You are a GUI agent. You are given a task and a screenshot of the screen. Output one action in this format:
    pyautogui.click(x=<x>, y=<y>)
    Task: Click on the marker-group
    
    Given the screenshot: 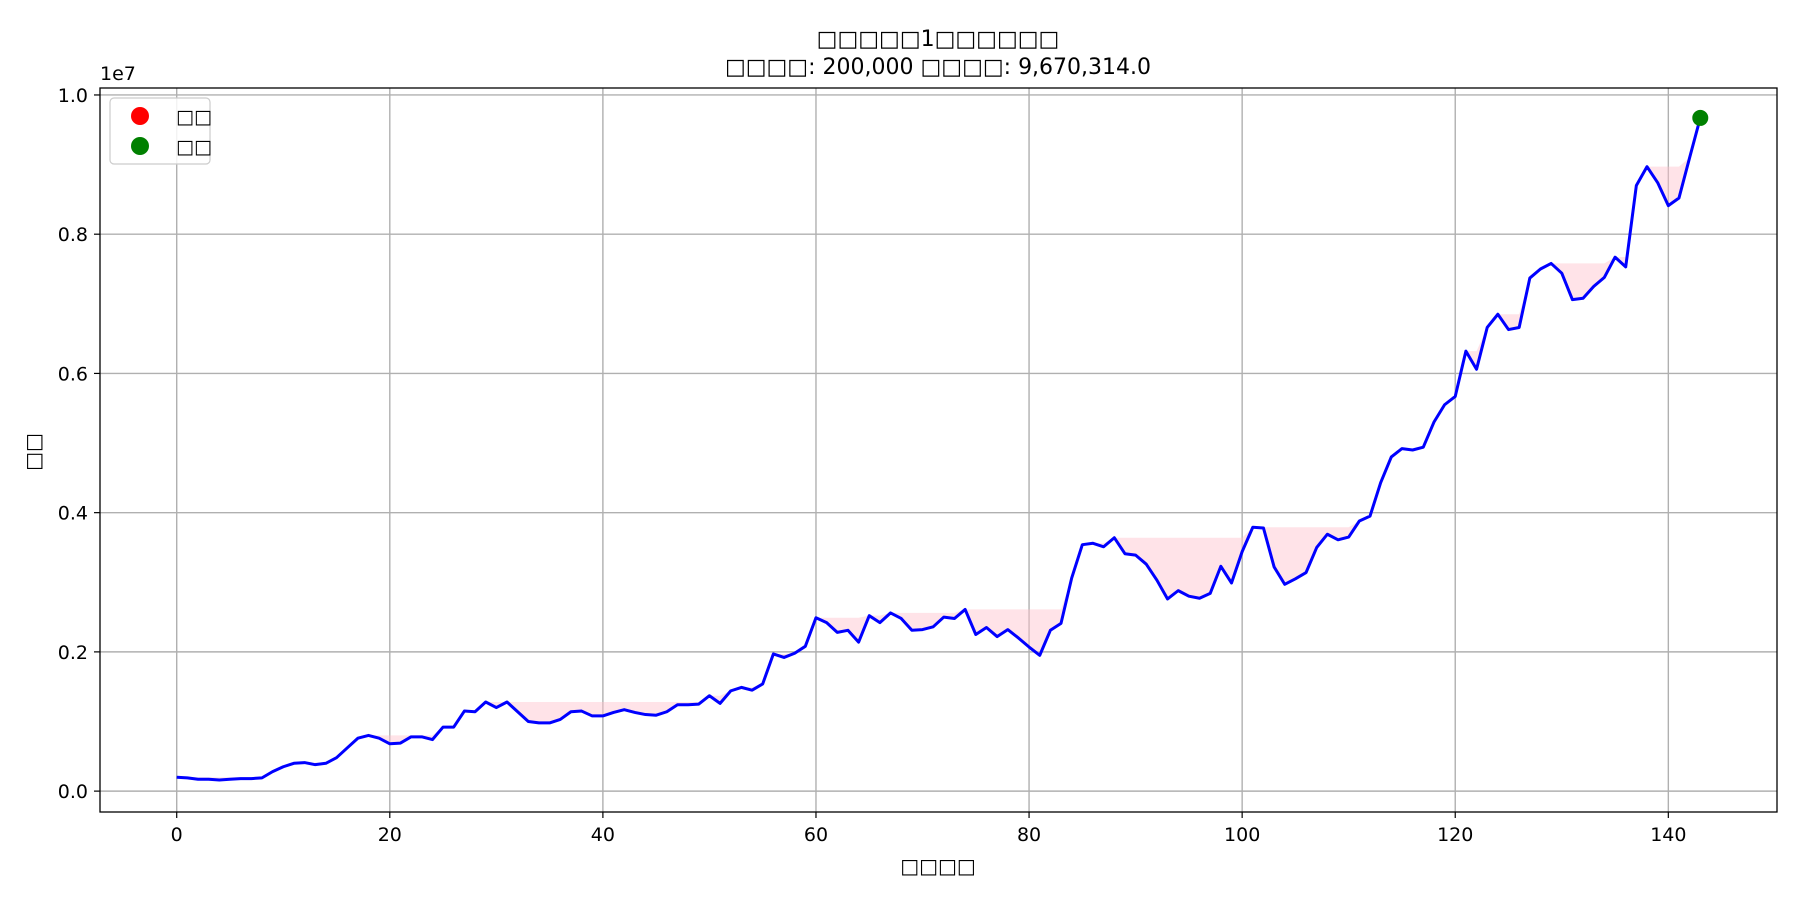 What is the action you would take?
    pyautogui.click(x=1700, y=117)
    